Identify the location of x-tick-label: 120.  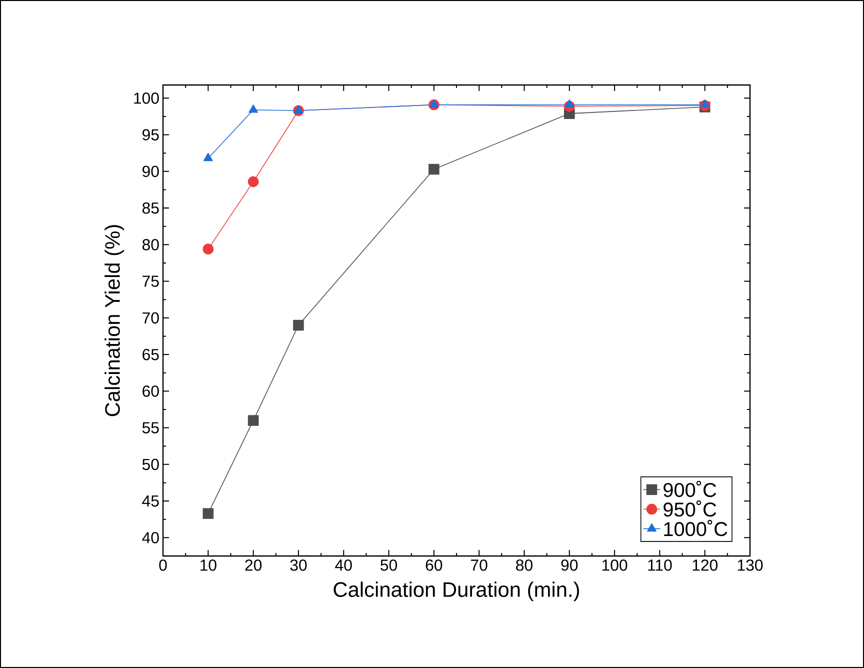
(705, 565).